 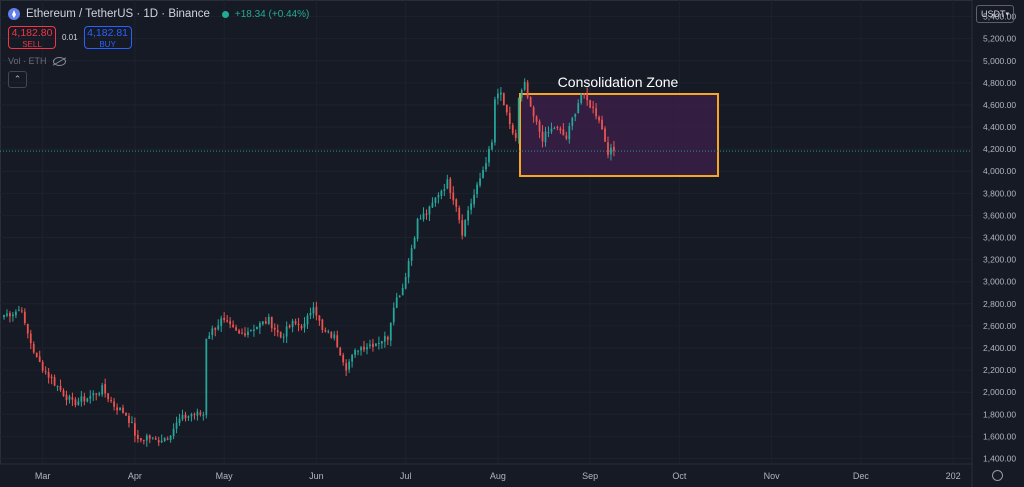 I want to click on price-tick-label: 2,400.00, so click(x=999, y=348).